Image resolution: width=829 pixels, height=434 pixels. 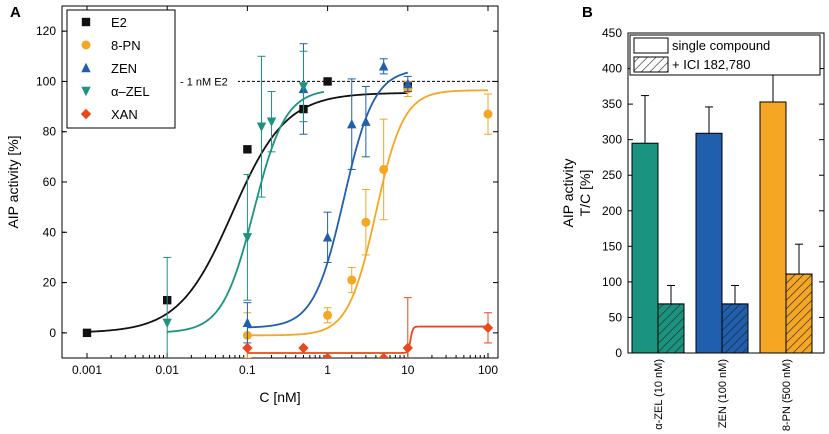 I want to click on series-xan, so click(x=368, y=327).